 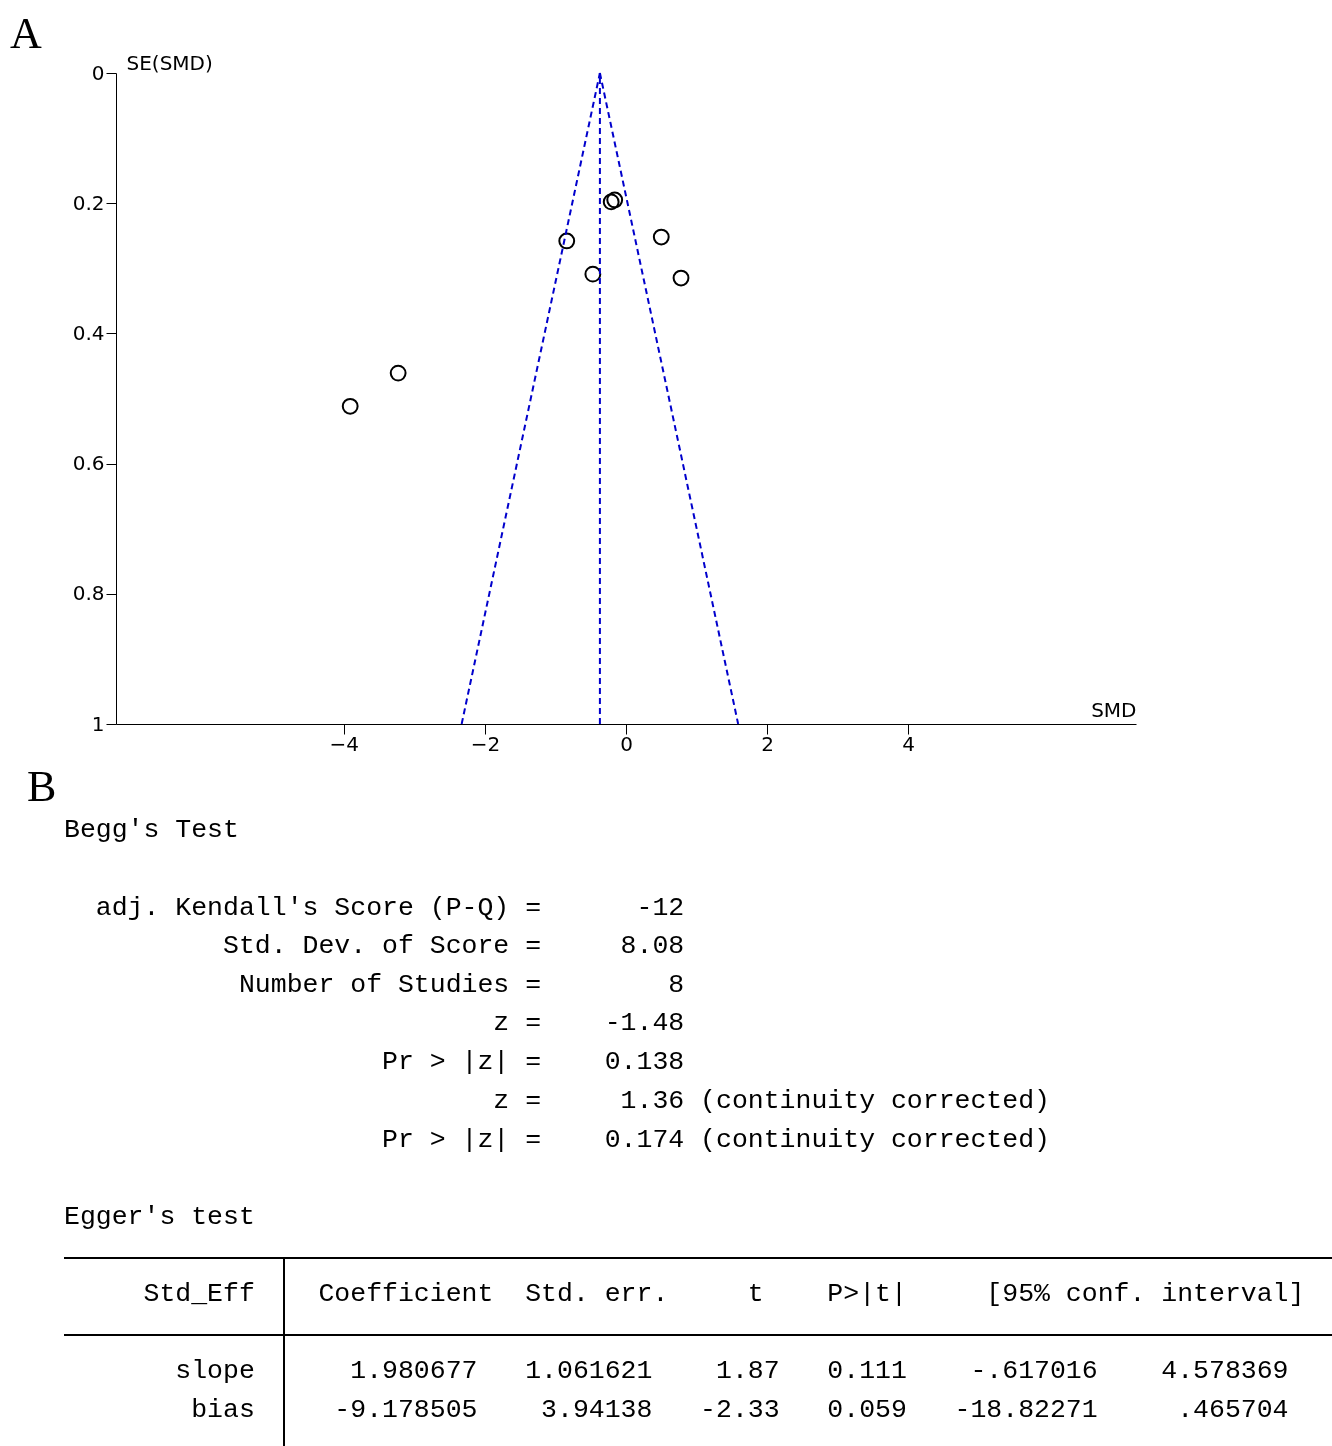 I want to click on text: z = 1.36 (continuity corrected), so click(x=771, y=1101).